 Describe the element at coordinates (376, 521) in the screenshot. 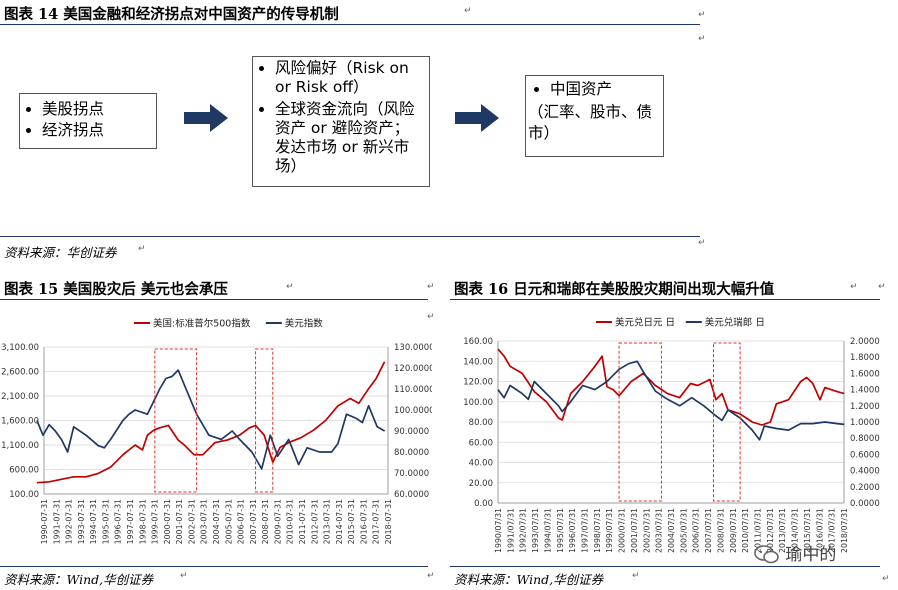

I see `x-tick-label: 2017-07-31` at that location.